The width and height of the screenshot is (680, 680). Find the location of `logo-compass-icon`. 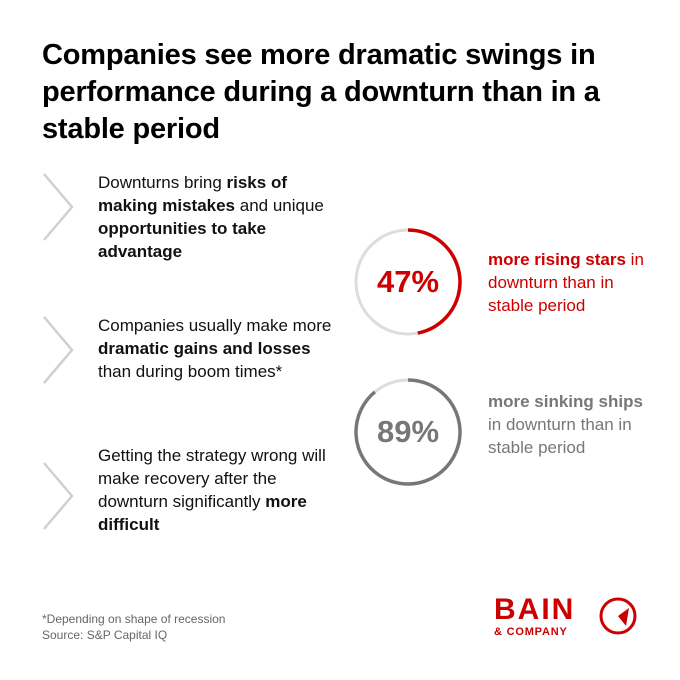

logo-compass-icon is located at coordinates (618, 616).